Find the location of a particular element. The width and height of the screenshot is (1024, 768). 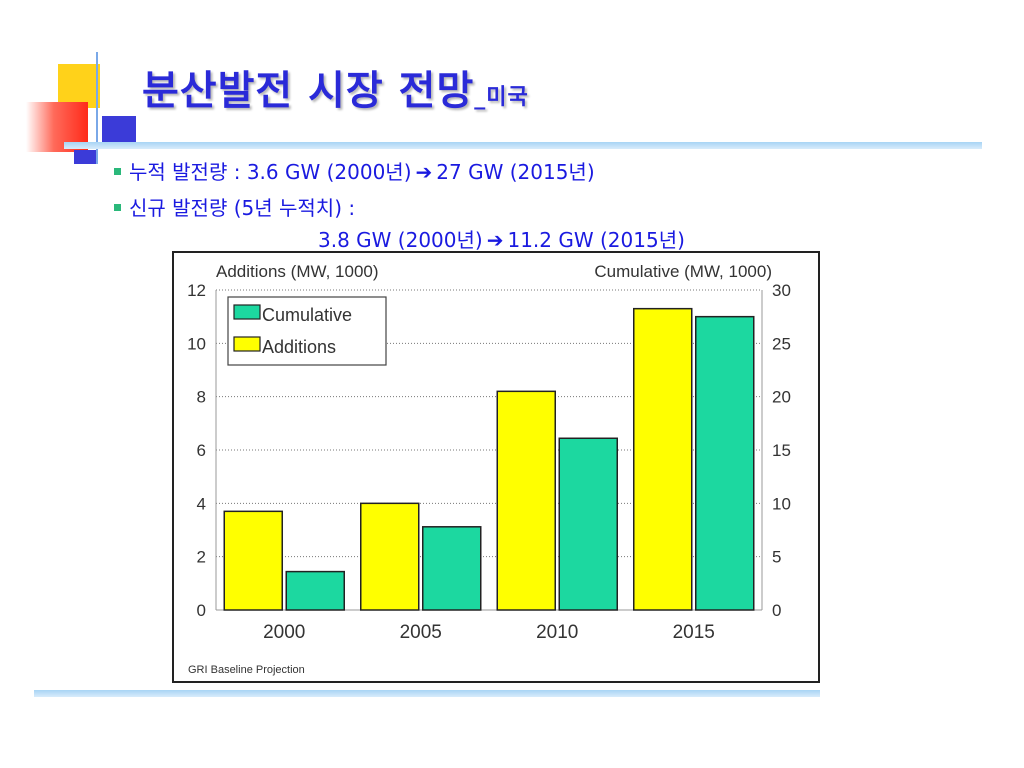

y-tick-label-right: 10 is located at coordinates (781, 503).